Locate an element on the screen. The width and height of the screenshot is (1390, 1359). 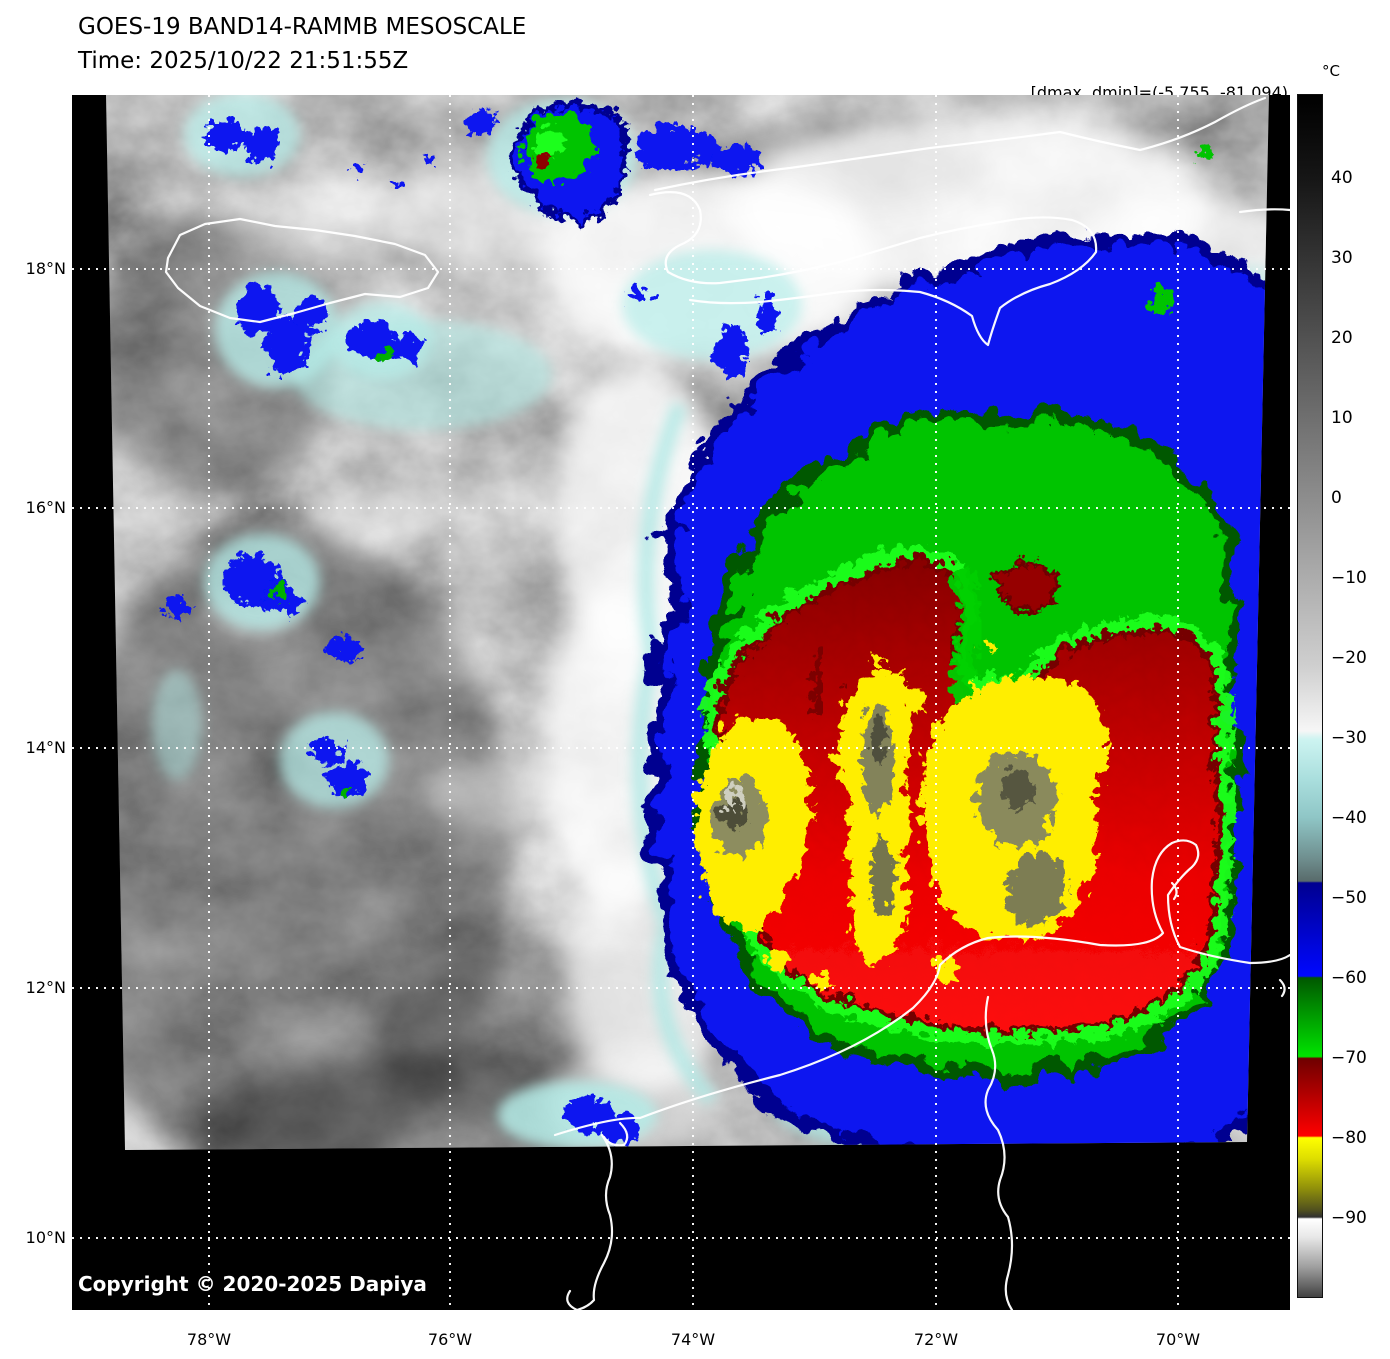
coastline-hispaniola-north is located at coordinates (960, 144).